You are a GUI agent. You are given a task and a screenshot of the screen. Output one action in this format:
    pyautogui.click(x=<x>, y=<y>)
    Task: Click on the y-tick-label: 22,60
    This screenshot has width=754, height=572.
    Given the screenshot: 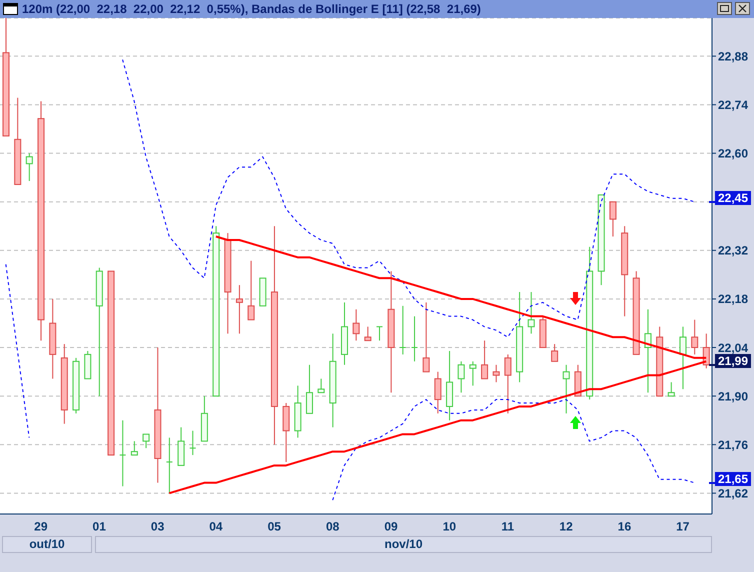 What is the action you would take?
    pyautogui.click(x=733, y=153)
    